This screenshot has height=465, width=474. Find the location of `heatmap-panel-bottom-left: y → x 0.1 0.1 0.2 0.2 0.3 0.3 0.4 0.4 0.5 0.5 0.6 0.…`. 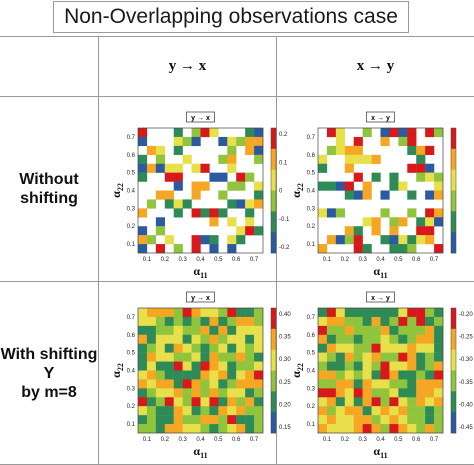

heatmap-panel-bottom-left: y → x 0.1 0.1 0.2 0.2 0.3 0.3 0.4 0.4 0.5 0.5 0.6 0.… is located at coordinates (199, 377).